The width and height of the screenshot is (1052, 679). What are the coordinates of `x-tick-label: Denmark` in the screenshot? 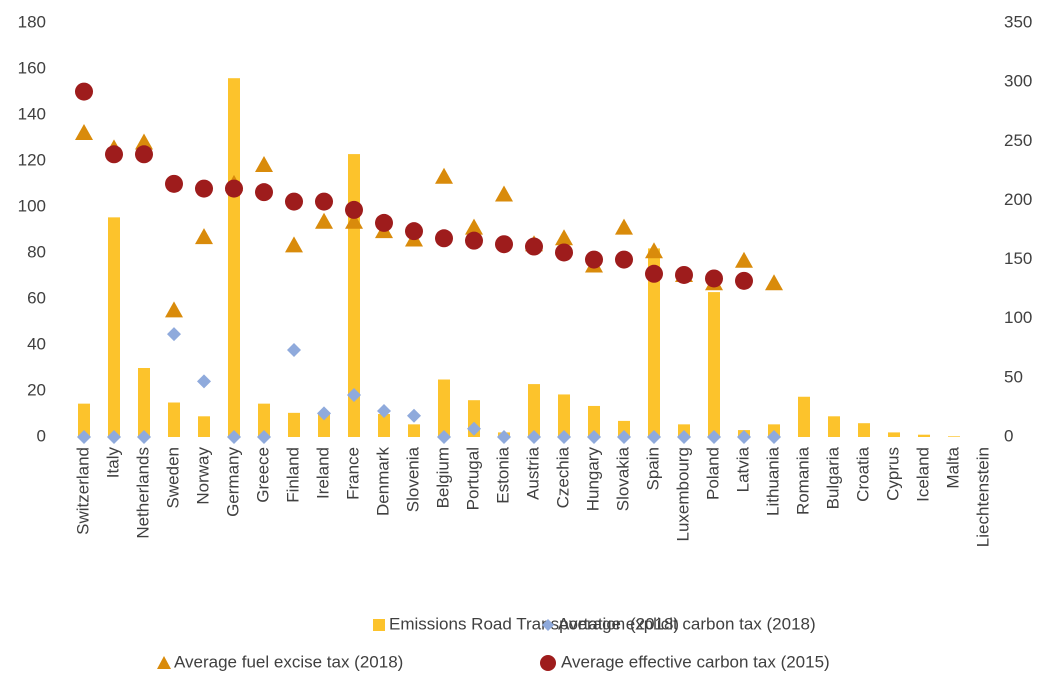 It's located at (382, 481).